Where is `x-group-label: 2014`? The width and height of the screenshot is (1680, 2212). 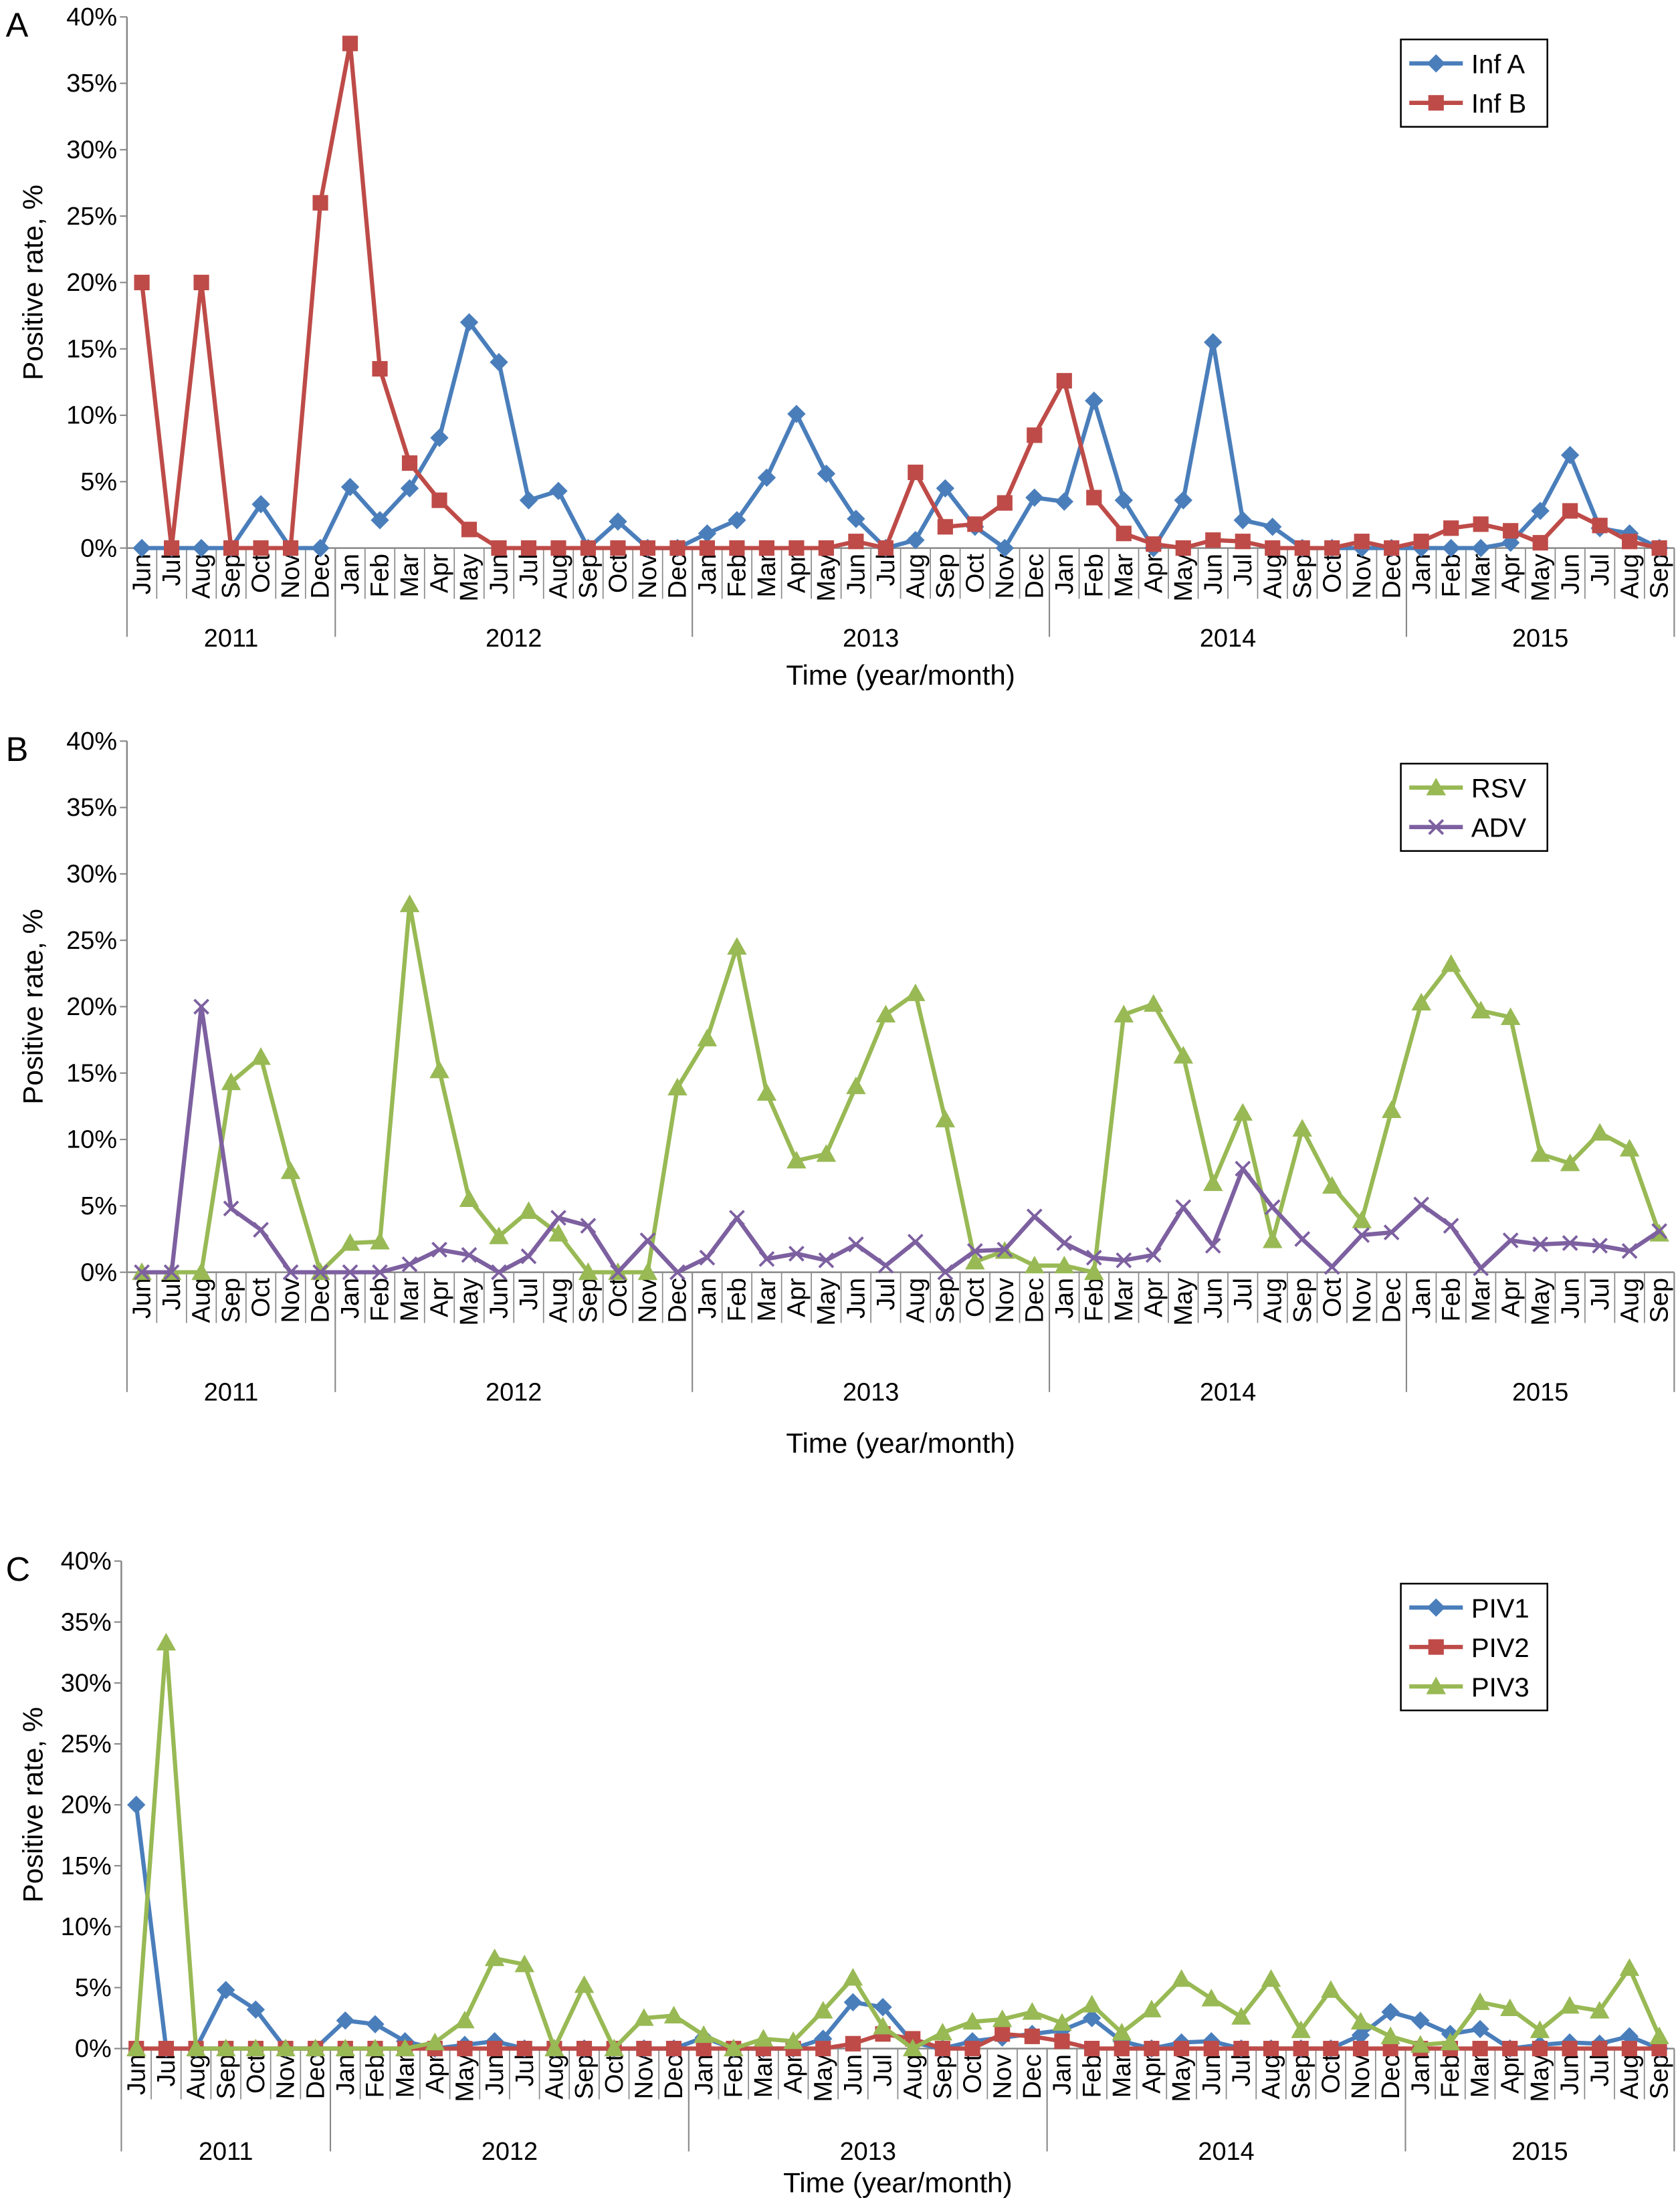 x-group-label: 2014 is located at coordinates (1228, 1392).